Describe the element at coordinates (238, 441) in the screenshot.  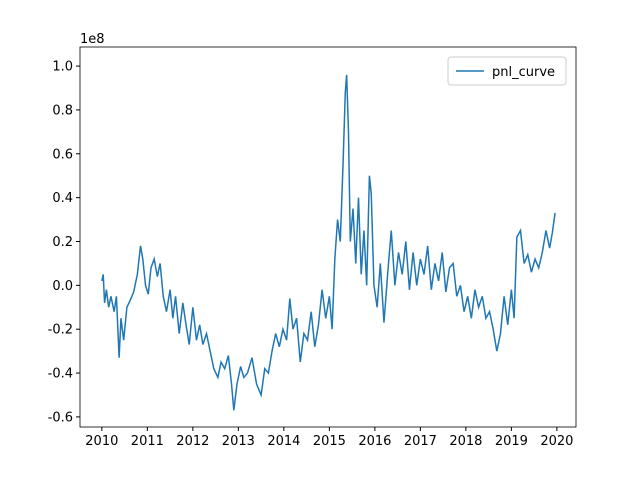
I see `x-tick-label: 2013` at that location.